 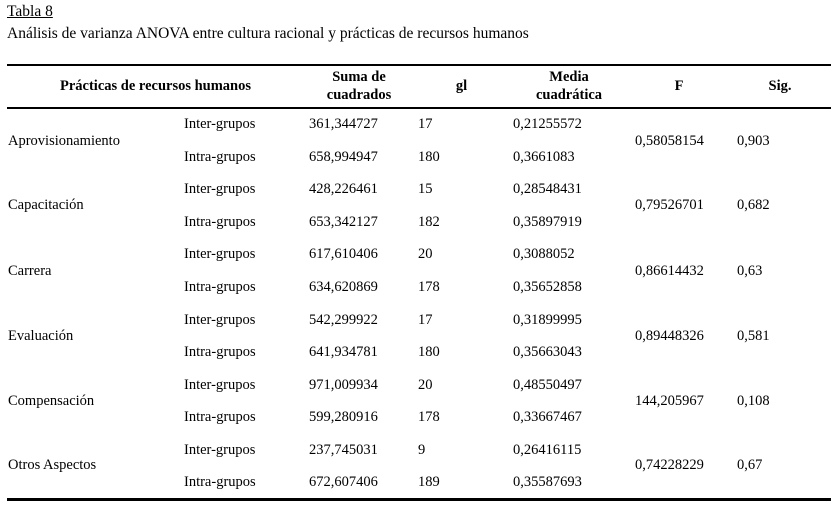 I want to click on mean-square-within: 0,33667467, so click(x=547, y=417).